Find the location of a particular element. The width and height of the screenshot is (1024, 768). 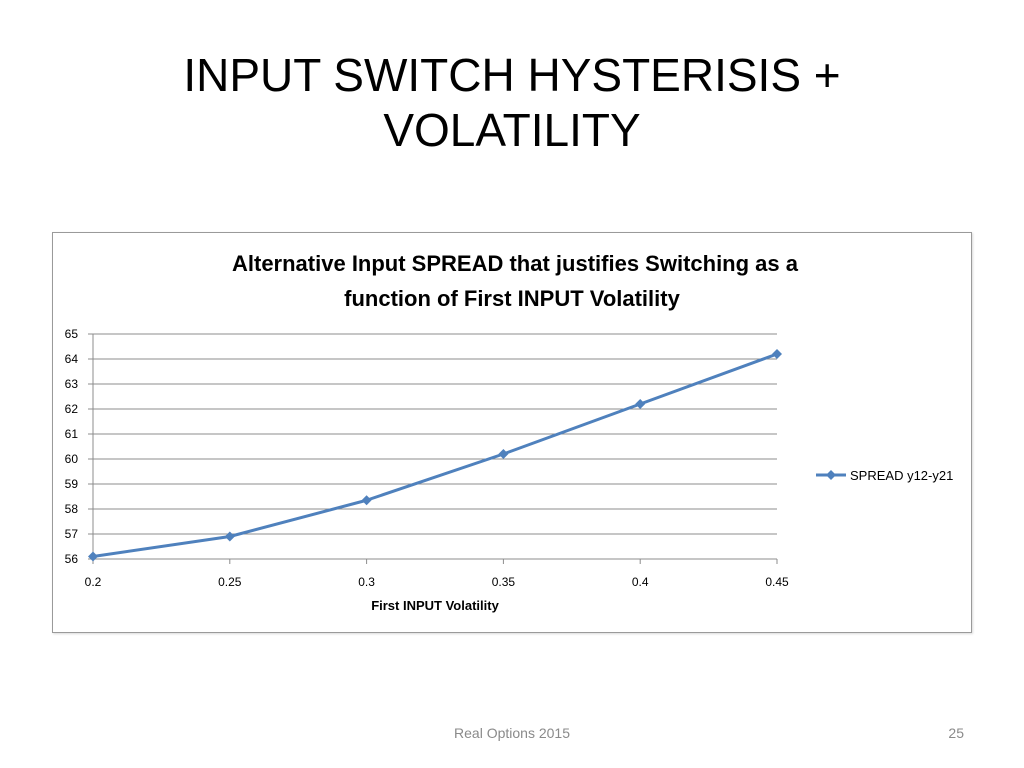

y-tick-label-61: 61 is located at coordinates (72, 434).